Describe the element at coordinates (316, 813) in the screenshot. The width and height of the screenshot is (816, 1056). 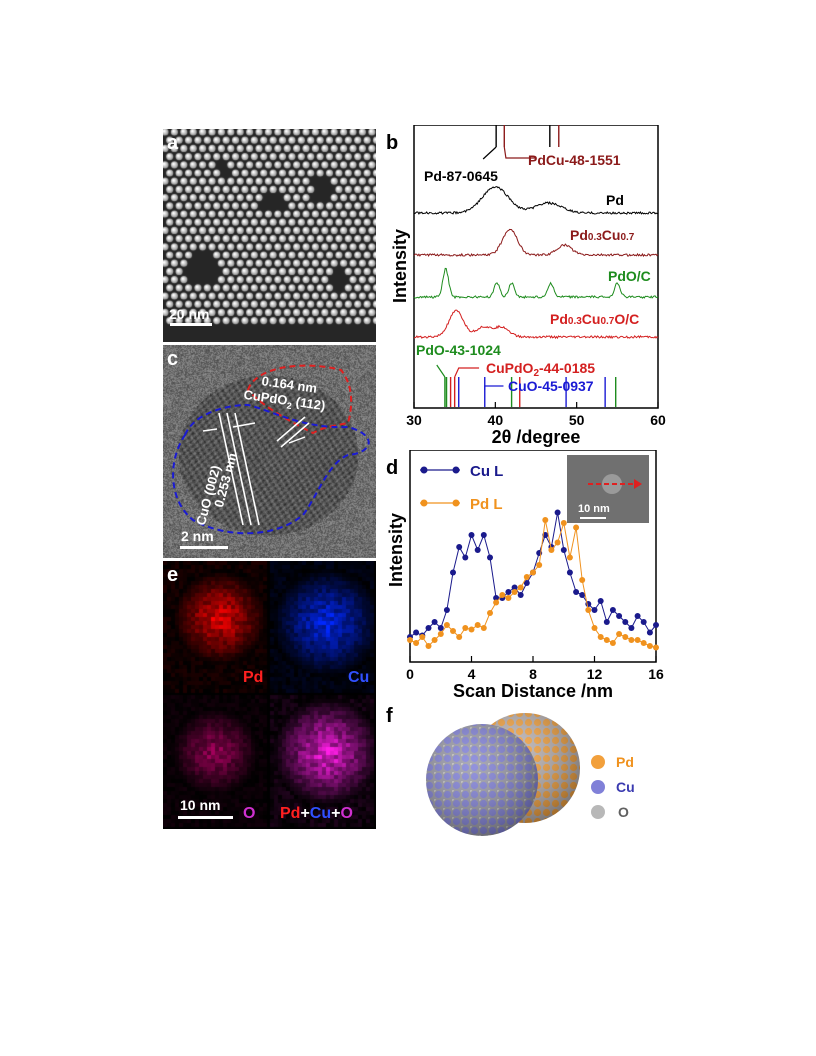
I see `map-label-merge: Pd+Cu+O` at that location.